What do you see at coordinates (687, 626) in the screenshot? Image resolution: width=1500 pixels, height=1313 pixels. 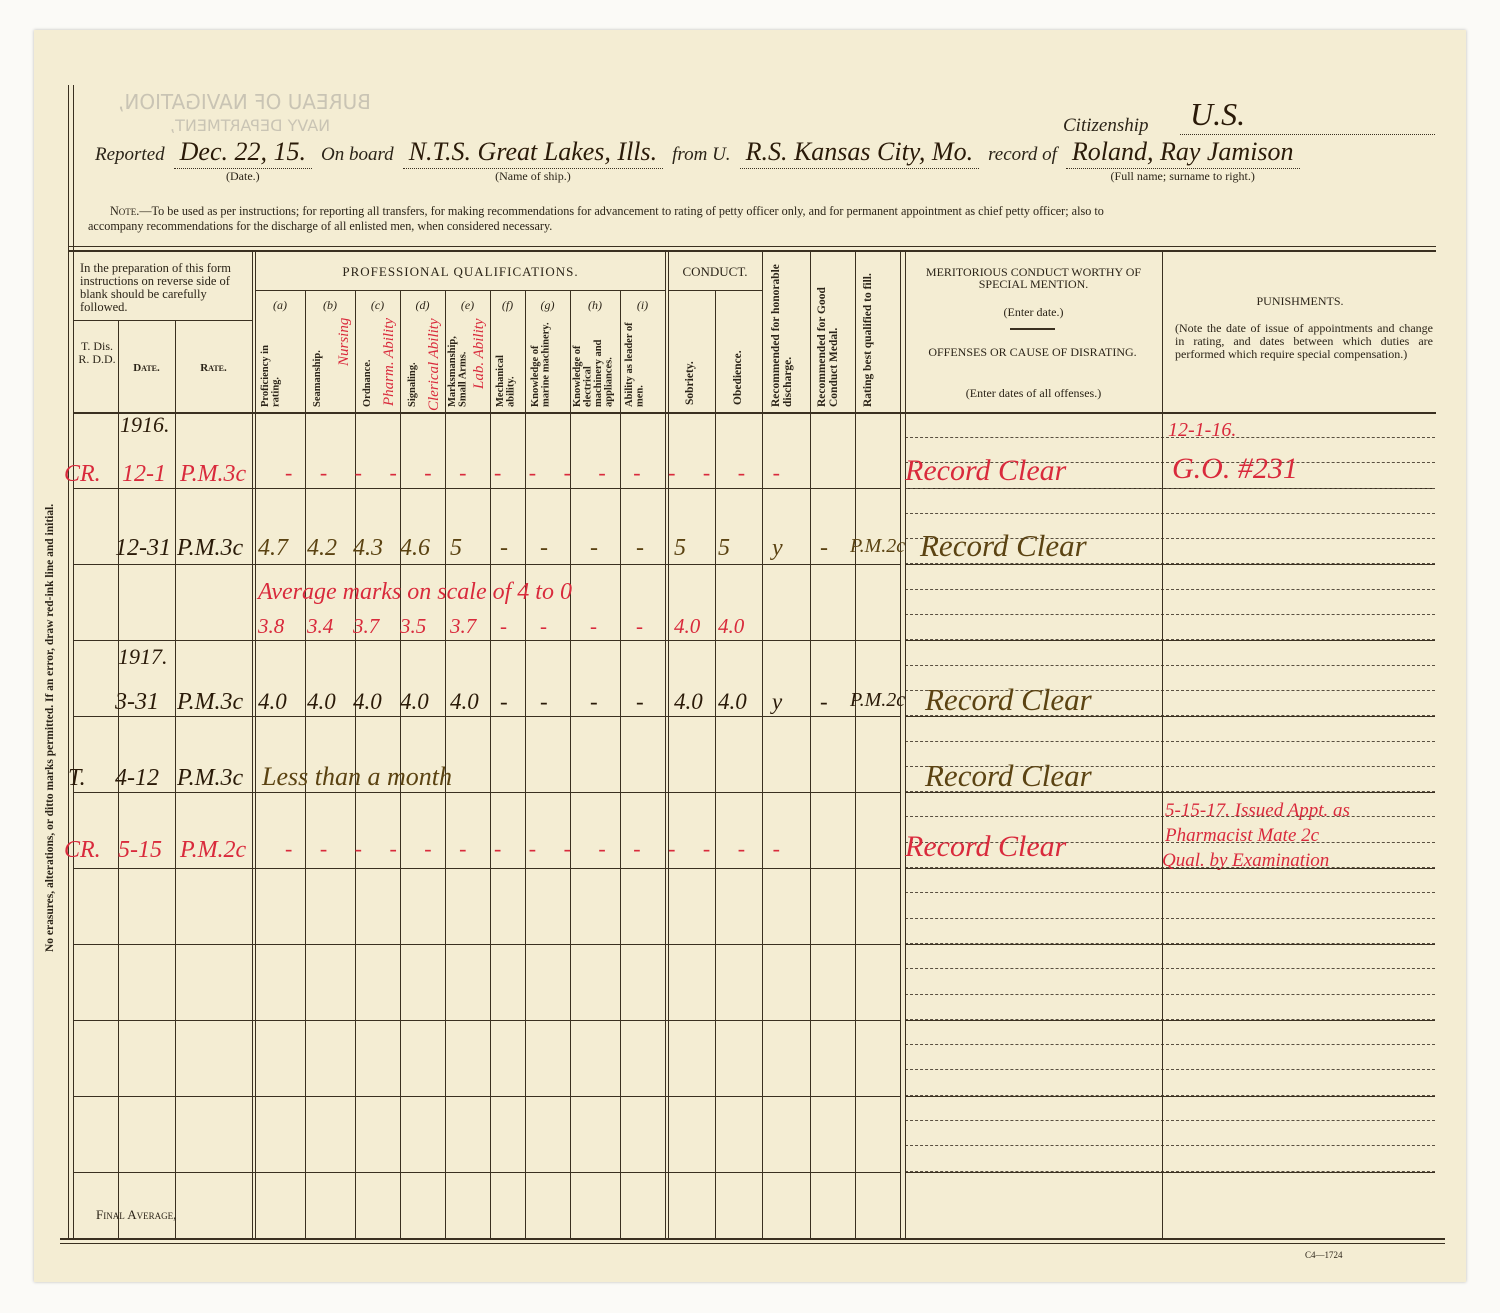 I see `sobriety-mark: 4.0` at bounding box center [687, 626].